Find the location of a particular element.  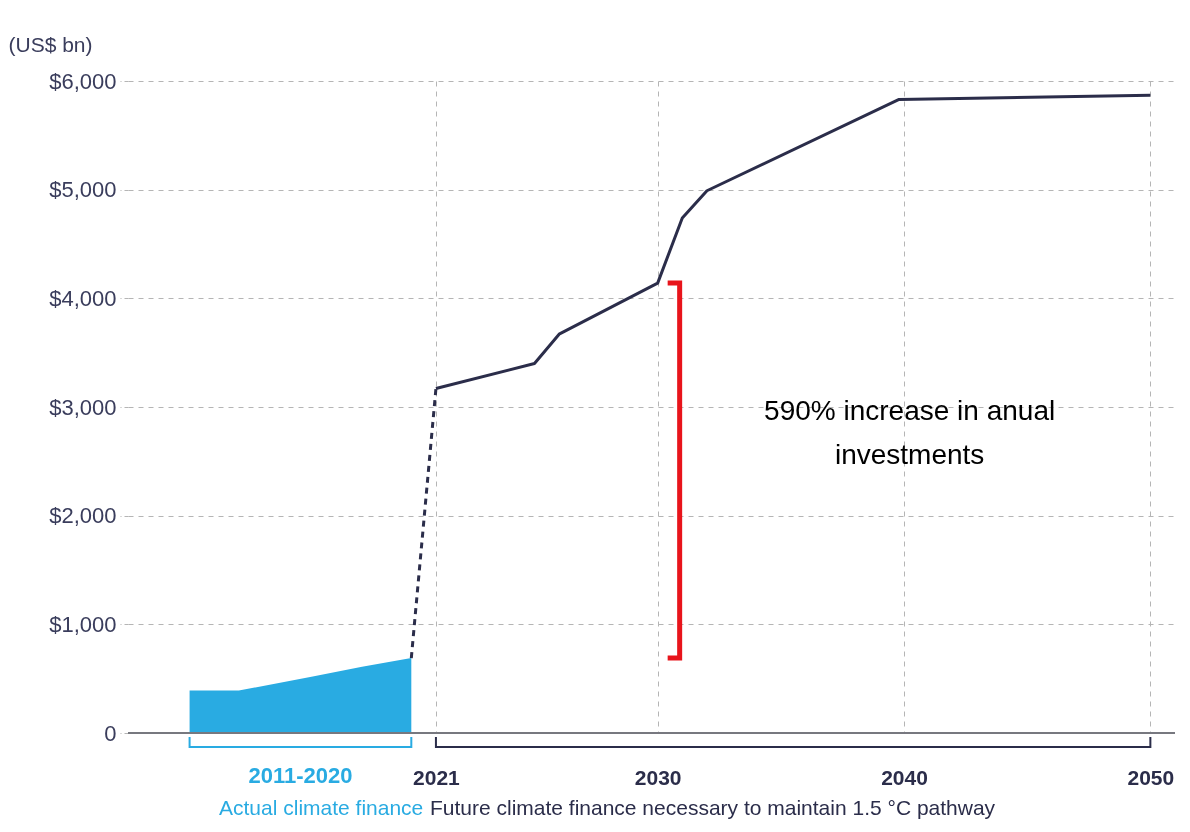

x-tick-label: 2021 is located at coordinates (437, 777).